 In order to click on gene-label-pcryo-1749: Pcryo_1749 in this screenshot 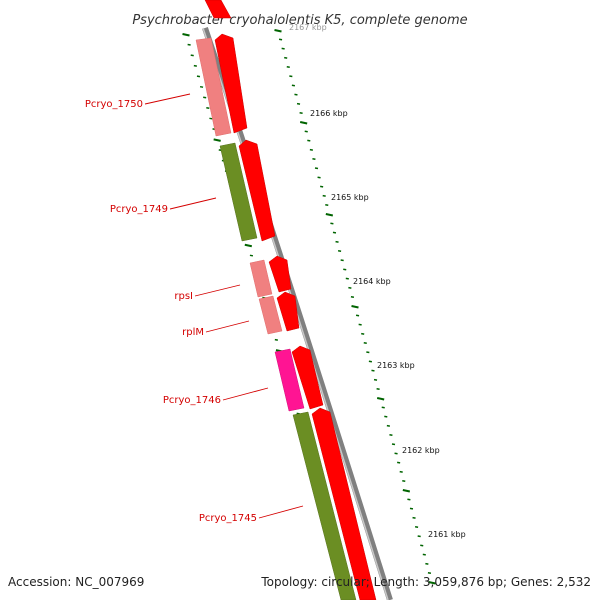, I will do `click(139, 209)`.